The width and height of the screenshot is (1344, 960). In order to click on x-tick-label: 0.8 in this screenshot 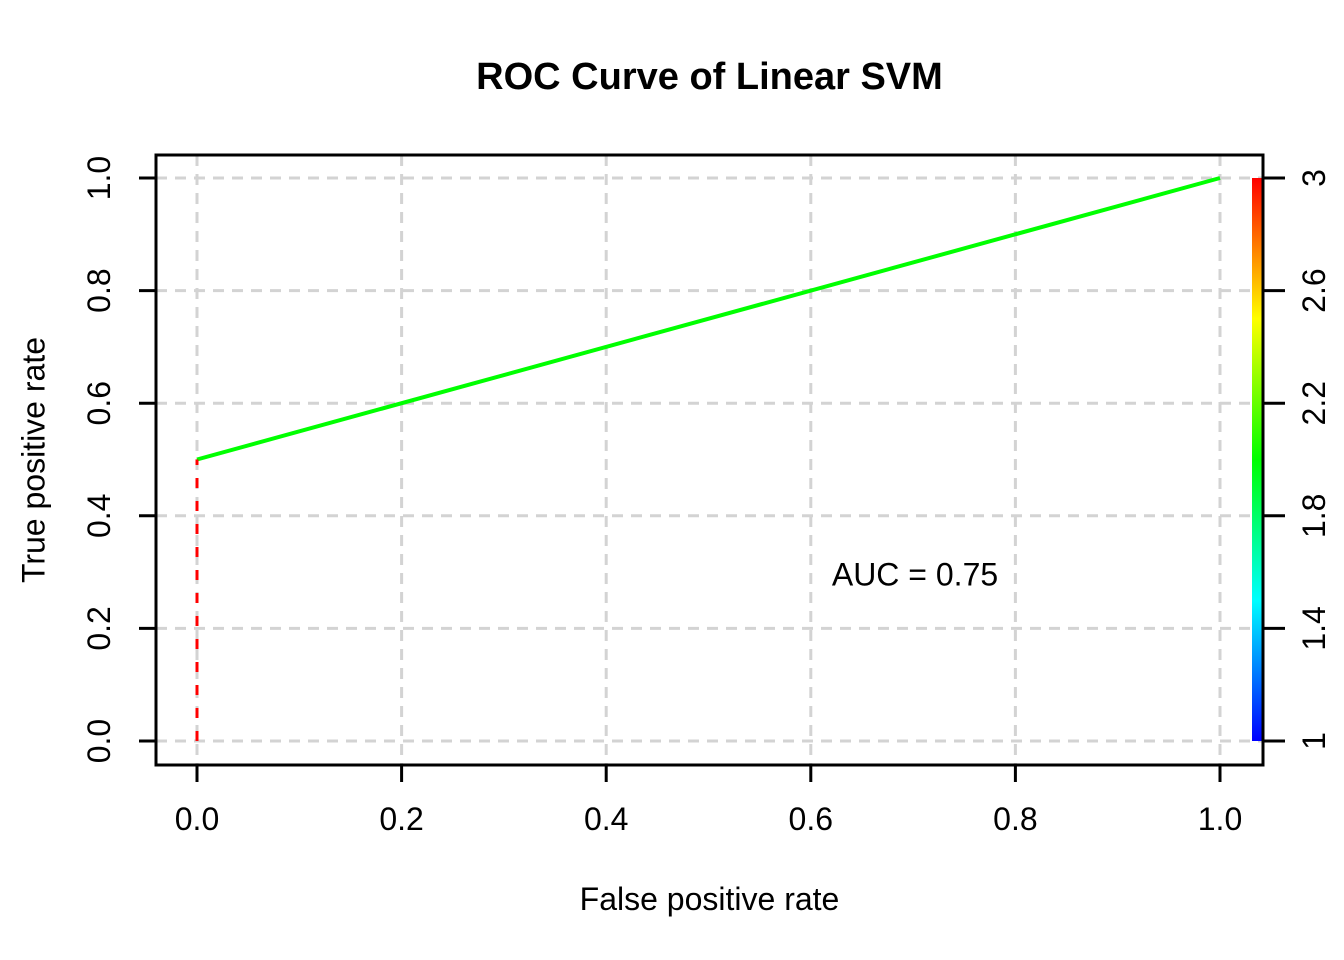, I will do `click(1015, 819)`.